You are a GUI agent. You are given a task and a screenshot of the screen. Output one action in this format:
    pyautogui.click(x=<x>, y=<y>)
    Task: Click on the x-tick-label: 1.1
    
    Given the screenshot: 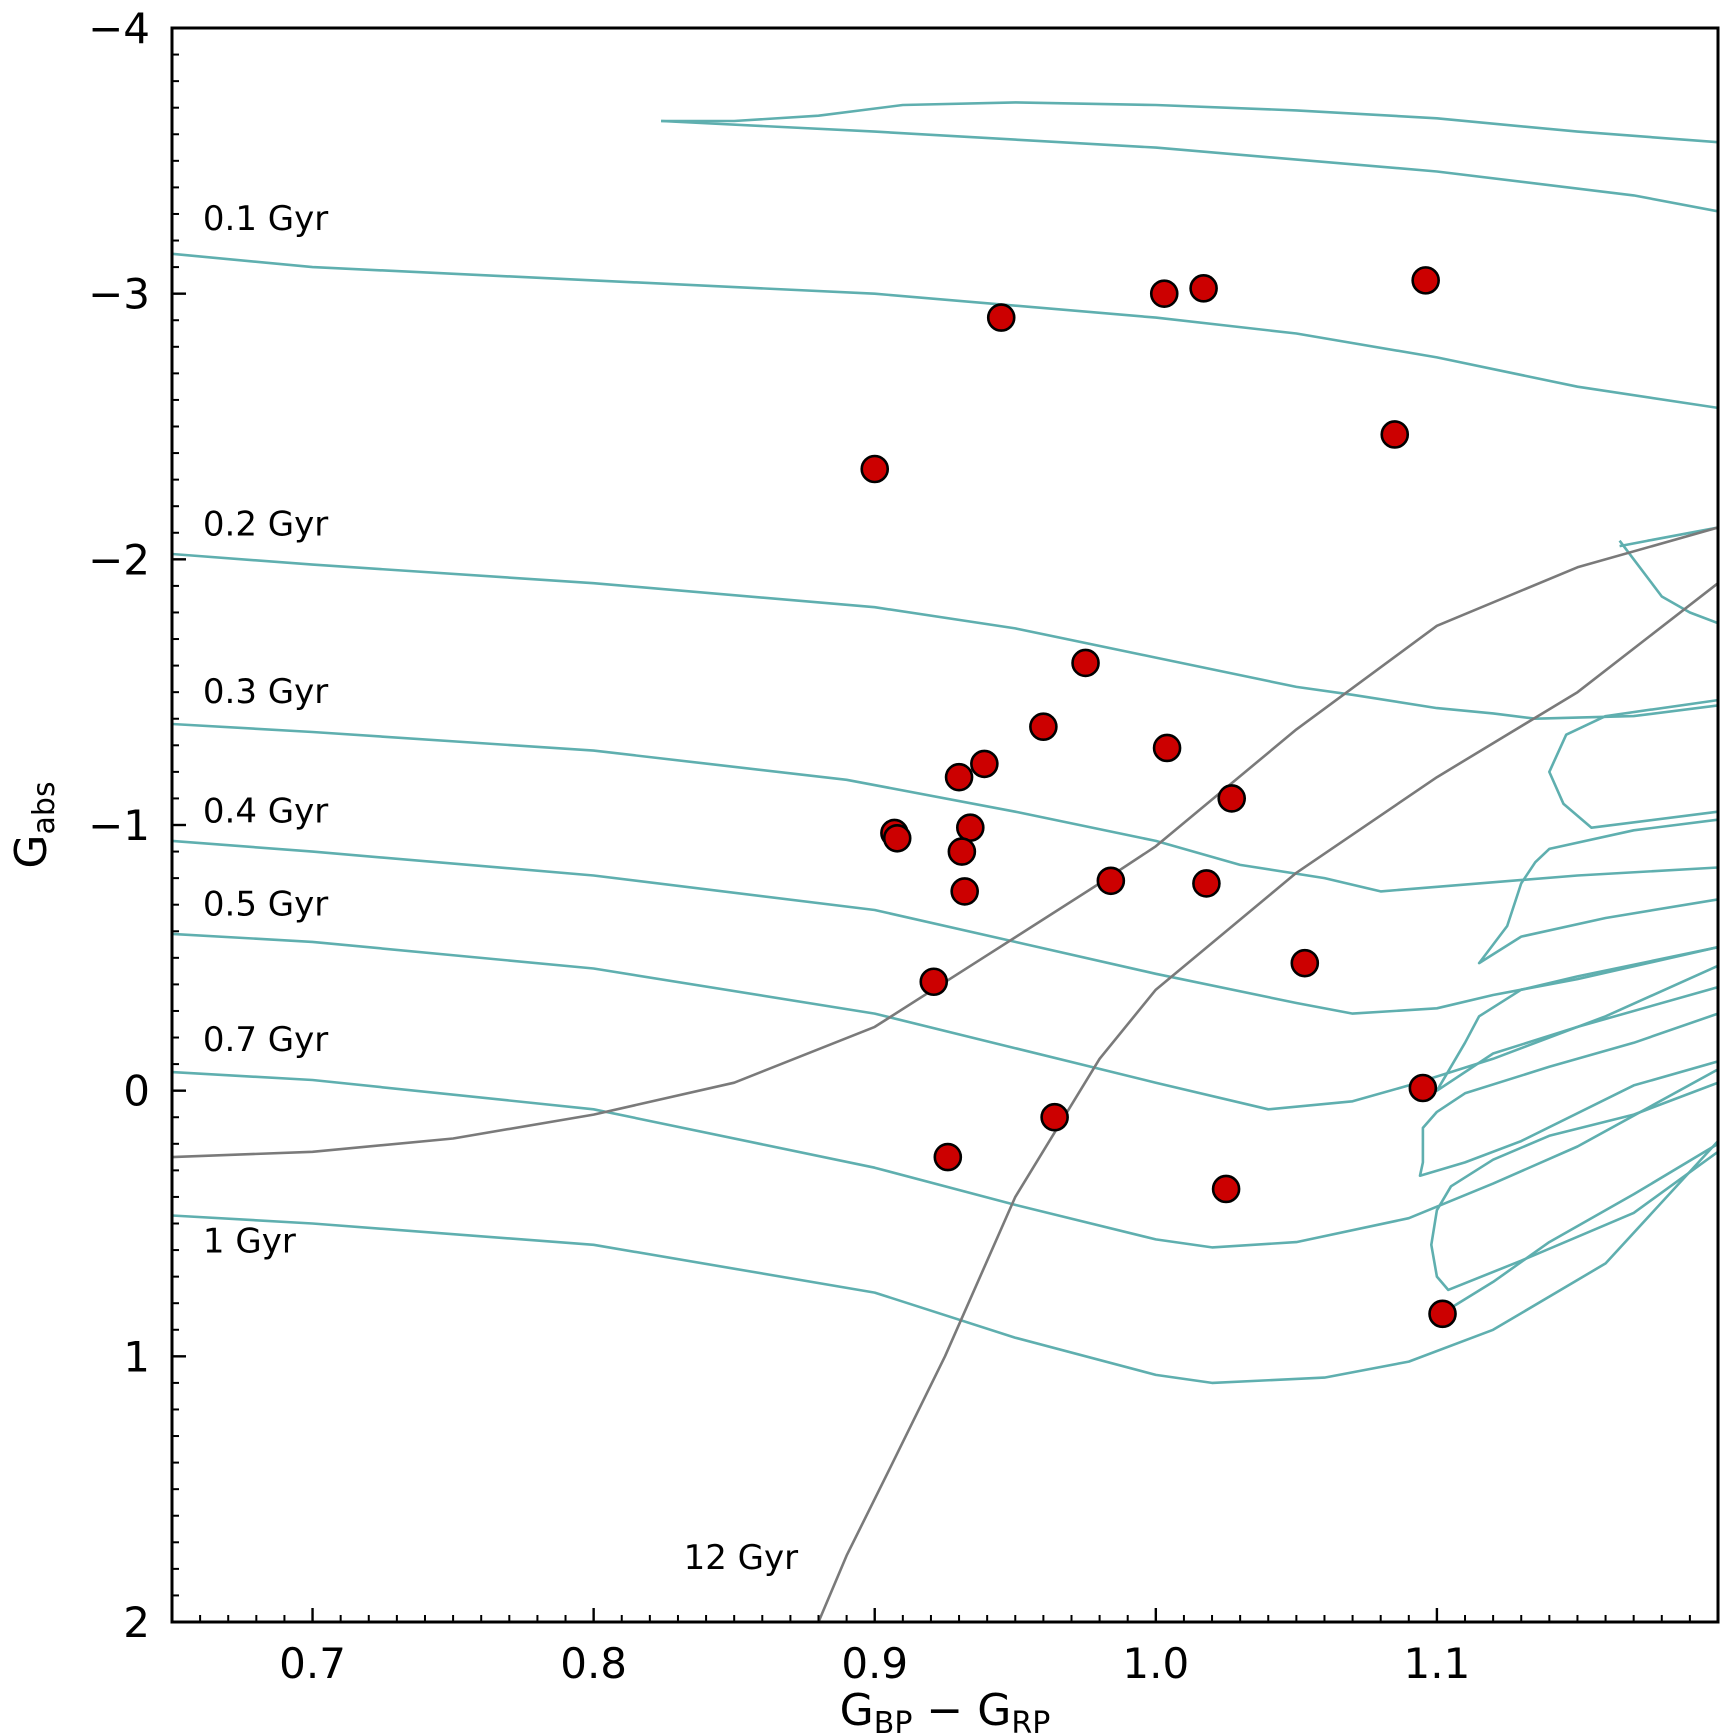 What is the action you would take?
    pyautogui.click(x=1437, y=1663)
    